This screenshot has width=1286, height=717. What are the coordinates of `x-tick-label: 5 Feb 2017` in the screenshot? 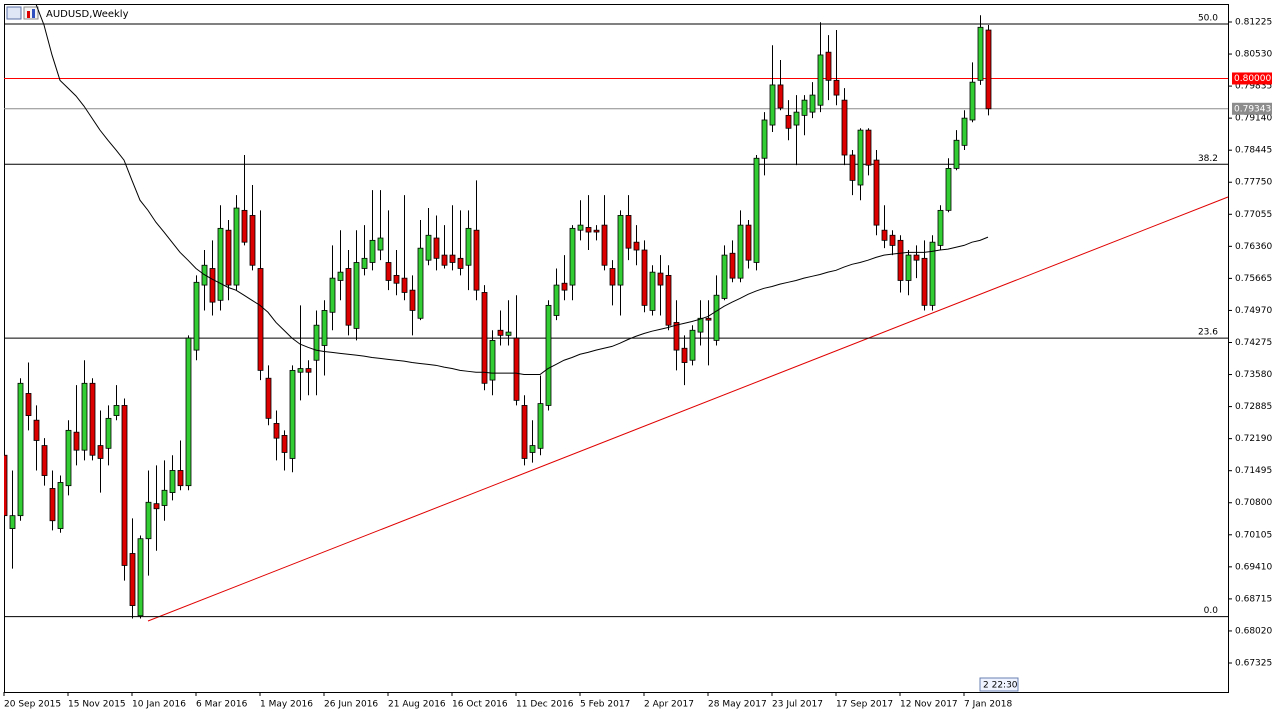 It's located at (605, 705).